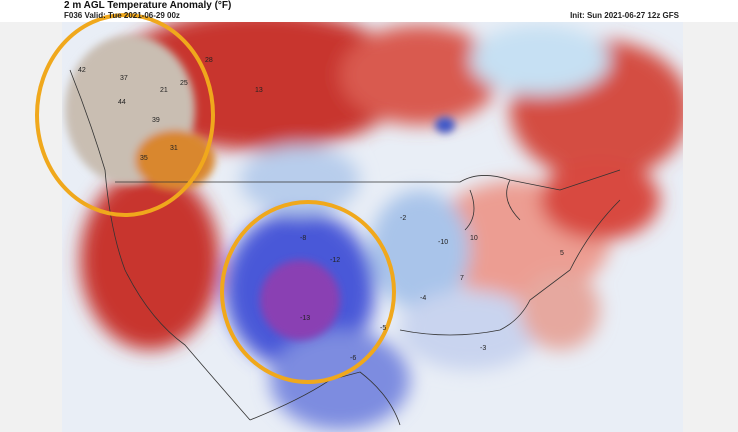  What do you see at coordinates (122, 102) in the screenshot?
I see `anomaly-label: 44` at bounding box center [122, 102].